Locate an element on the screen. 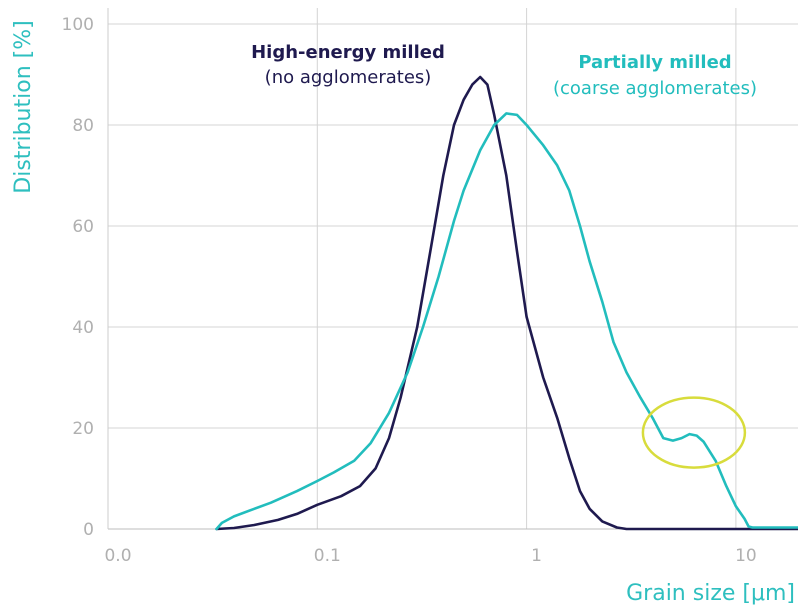  y-tick-label: 0 is located at coordinates (88, 530).